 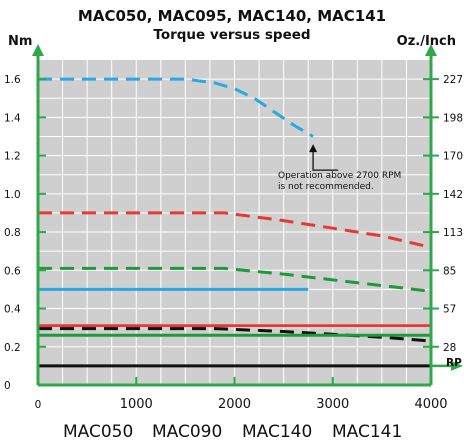 What do you see at coordinates (12, 271) in the screenshot?
I see `y-tick-label: 0.6` at bounding box center [12, 271].